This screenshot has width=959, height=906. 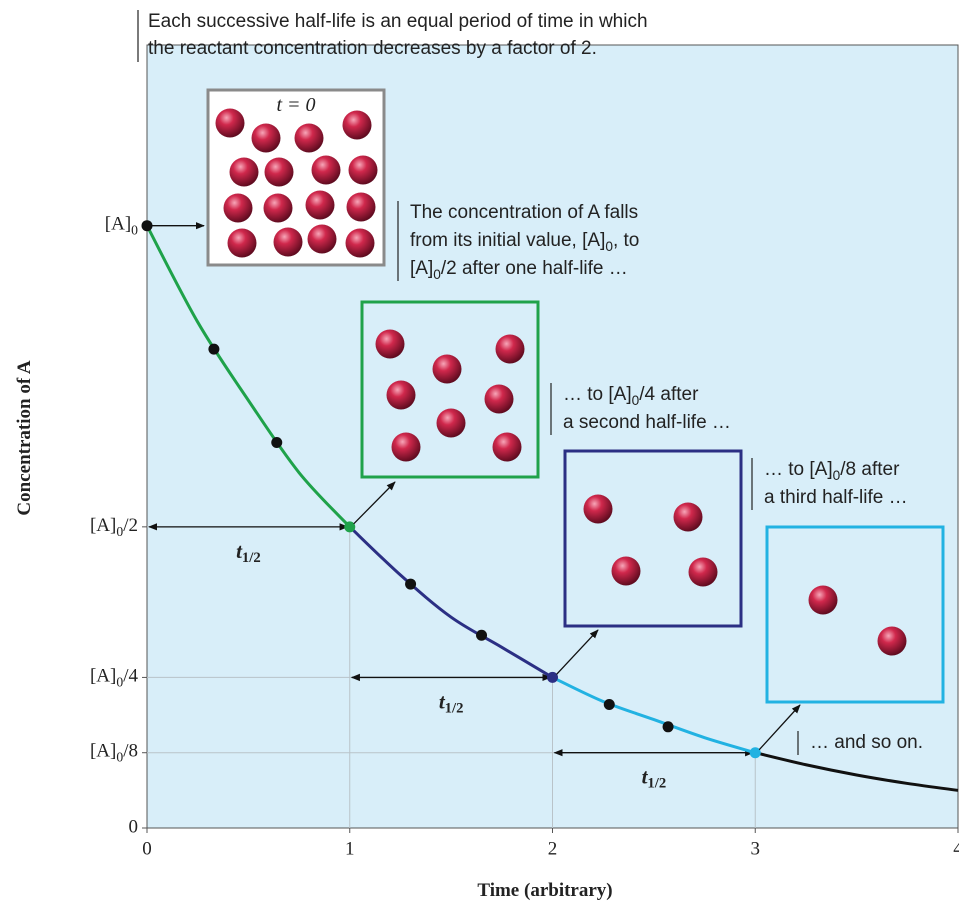 I want to click on y-tick-label: [A]0, so click(x=121, y=226).